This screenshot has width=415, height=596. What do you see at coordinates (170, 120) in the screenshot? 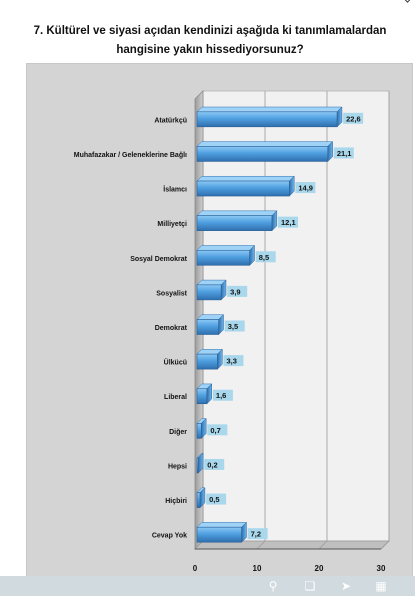
I see `category-label: Atatürkçü` at bounding box center [170, 120].